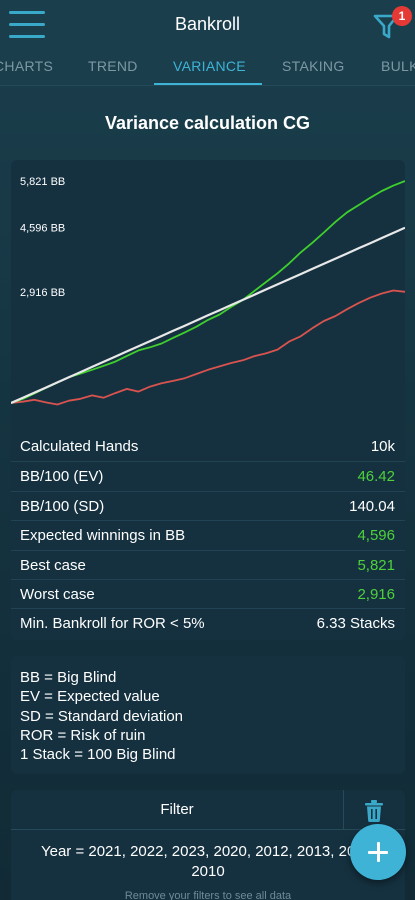 The height and width of the screenshot is (900, 415). Describe the element at coordinates (207, 123) in the screenshot. I see `section-title: Variance calculation CG` at that location.